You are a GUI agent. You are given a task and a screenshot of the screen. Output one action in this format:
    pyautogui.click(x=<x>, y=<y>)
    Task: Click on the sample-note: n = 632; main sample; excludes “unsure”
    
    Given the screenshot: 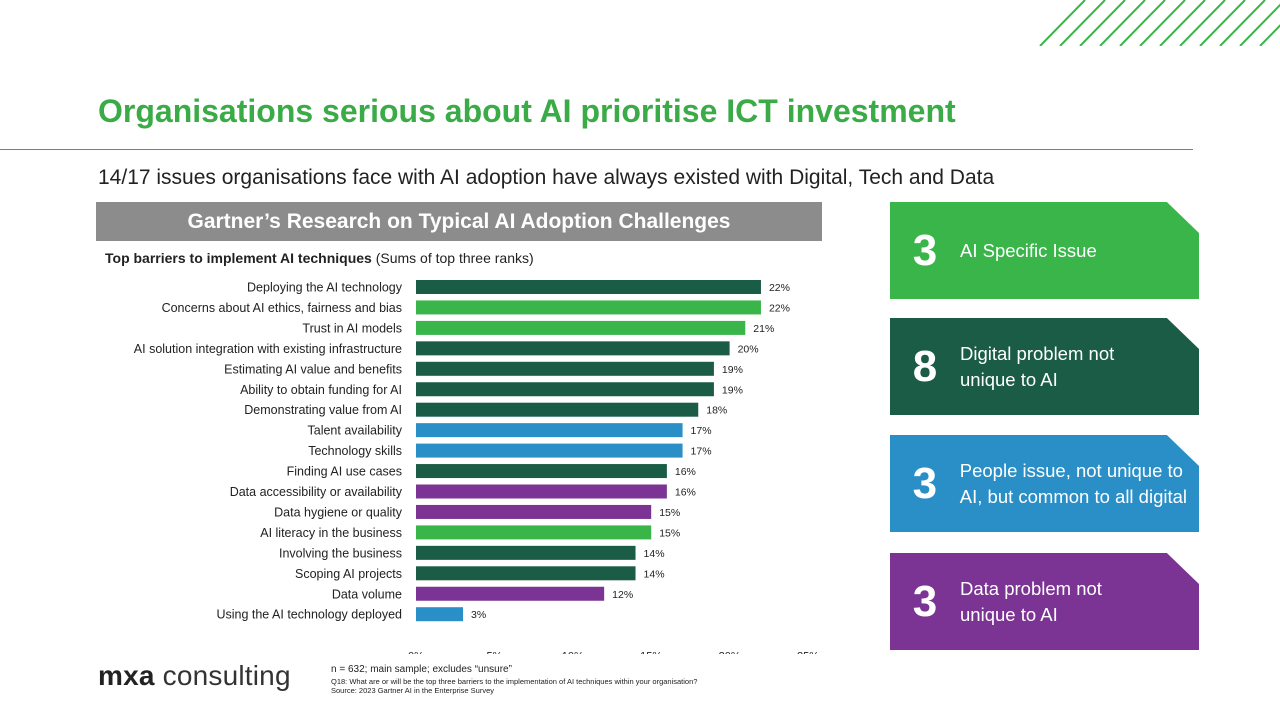 What is the action you would take?
    pyautogui.click(x=421, y=669)
    